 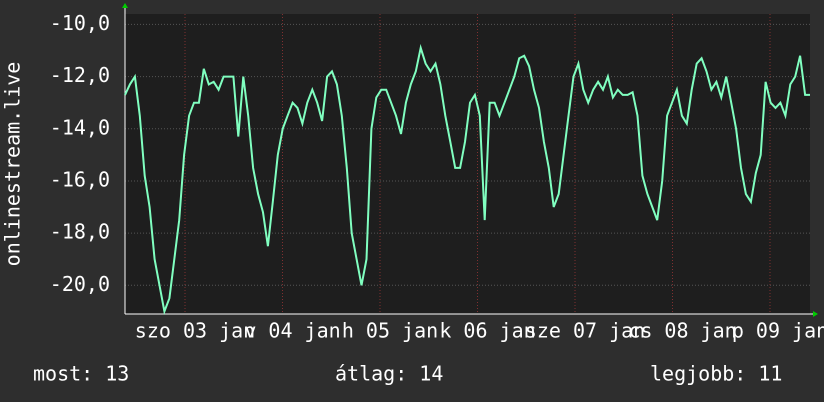 What do you see at coordinates (80, 284) in the screenshot?
I see `y-tick-label: -20,0` at bounding box center [80, 284].